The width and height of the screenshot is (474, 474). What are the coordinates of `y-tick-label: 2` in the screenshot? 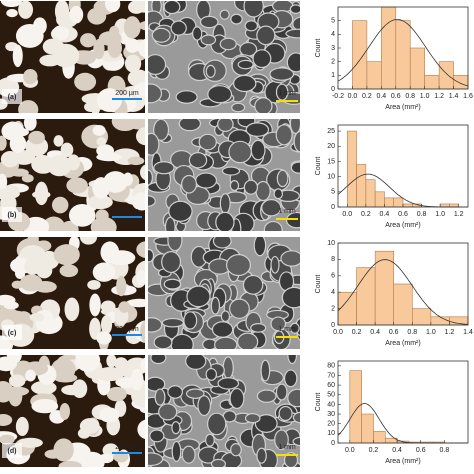 It's located at (333, 62).